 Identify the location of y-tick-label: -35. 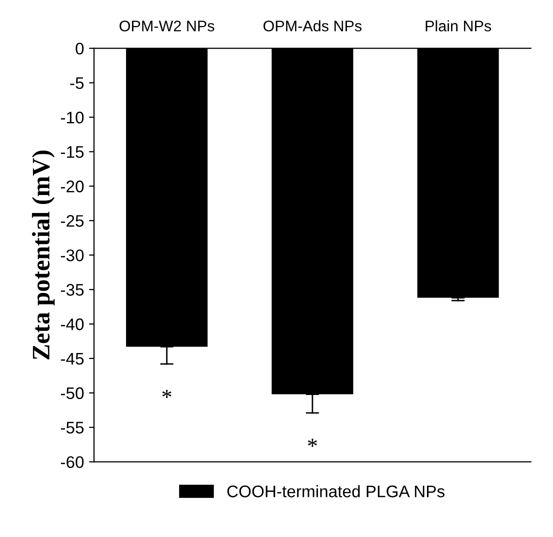
(72, 290).